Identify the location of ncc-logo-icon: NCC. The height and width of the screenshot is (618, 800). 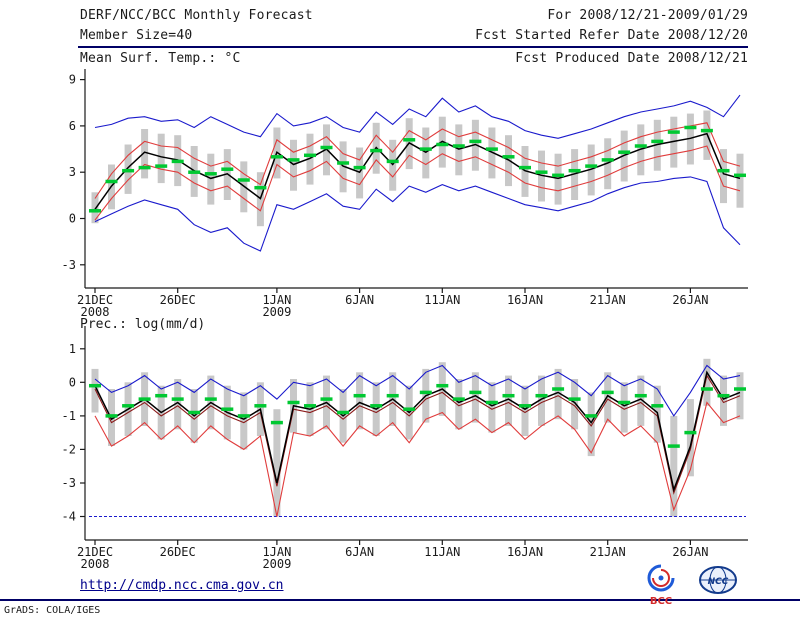
(718, 580).